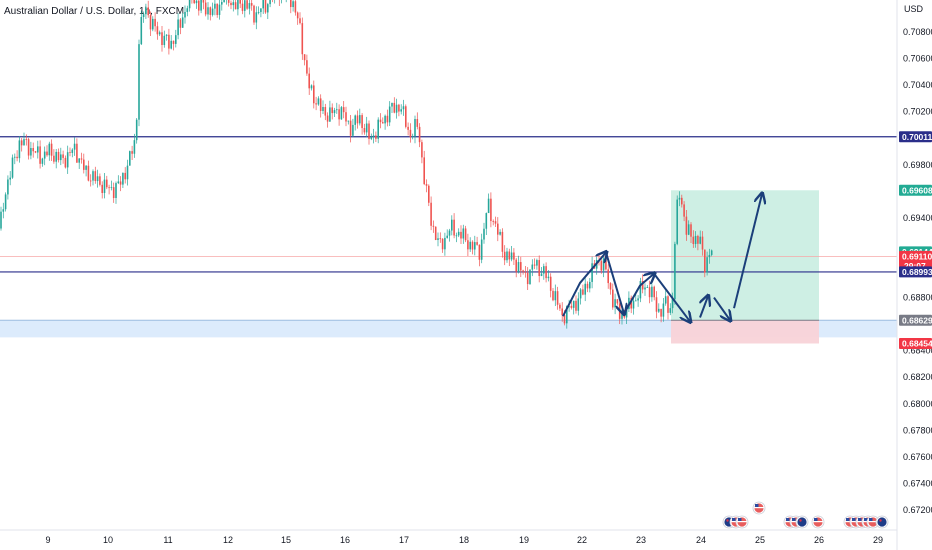  What do you see at coordinates (915, 190) in the screenshot?
I see `price-badge` at bounding box center [915, 190].